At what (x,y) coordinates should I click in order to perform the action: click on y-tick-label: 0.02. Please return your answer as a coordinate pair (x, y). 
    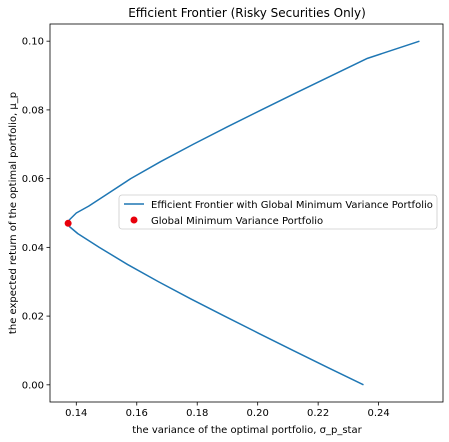
    Looking at the image, I should click on (33, 317).